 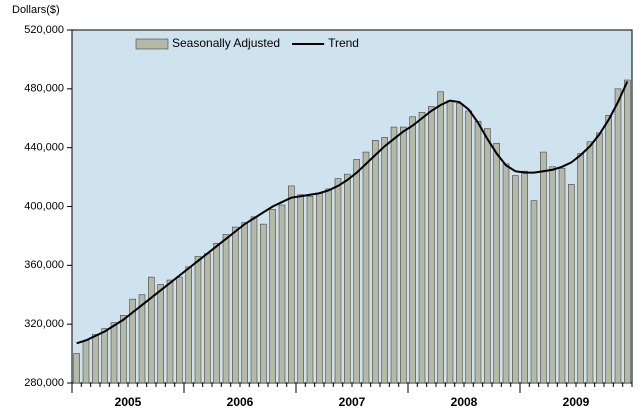 What do you see at coordinates (152, 44) in the screenshot?
I see `legend-swatch` at bounding box center [152, 44].